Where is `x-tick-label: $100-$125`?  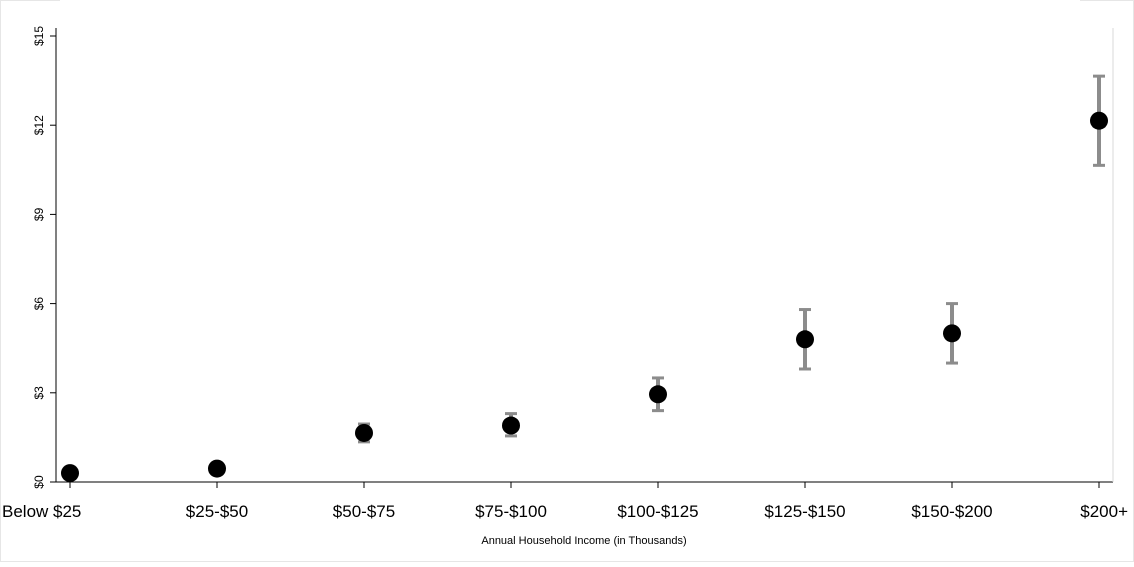
x-tick-label: $100-$125 is located at coordinates (657, 511).